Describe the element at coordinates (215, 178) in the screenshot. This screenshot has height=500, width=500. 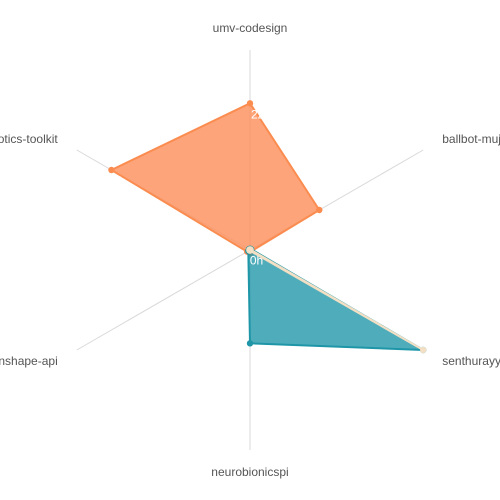
I see `series-0-area` at that location.